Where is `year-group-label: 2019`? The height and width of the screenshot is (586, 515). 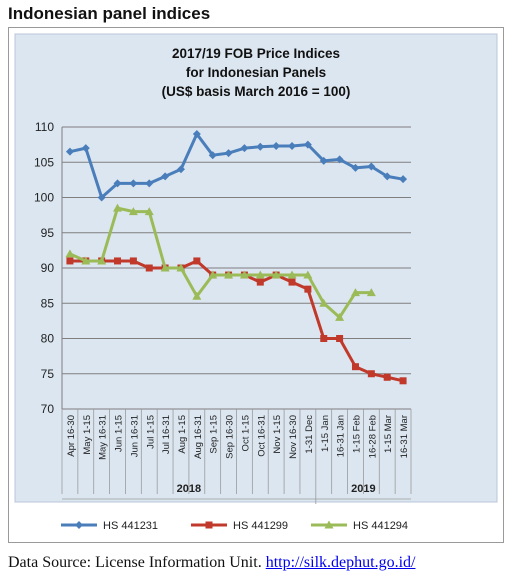 year-group-label: 2019 is located at coordinates (363, 489).